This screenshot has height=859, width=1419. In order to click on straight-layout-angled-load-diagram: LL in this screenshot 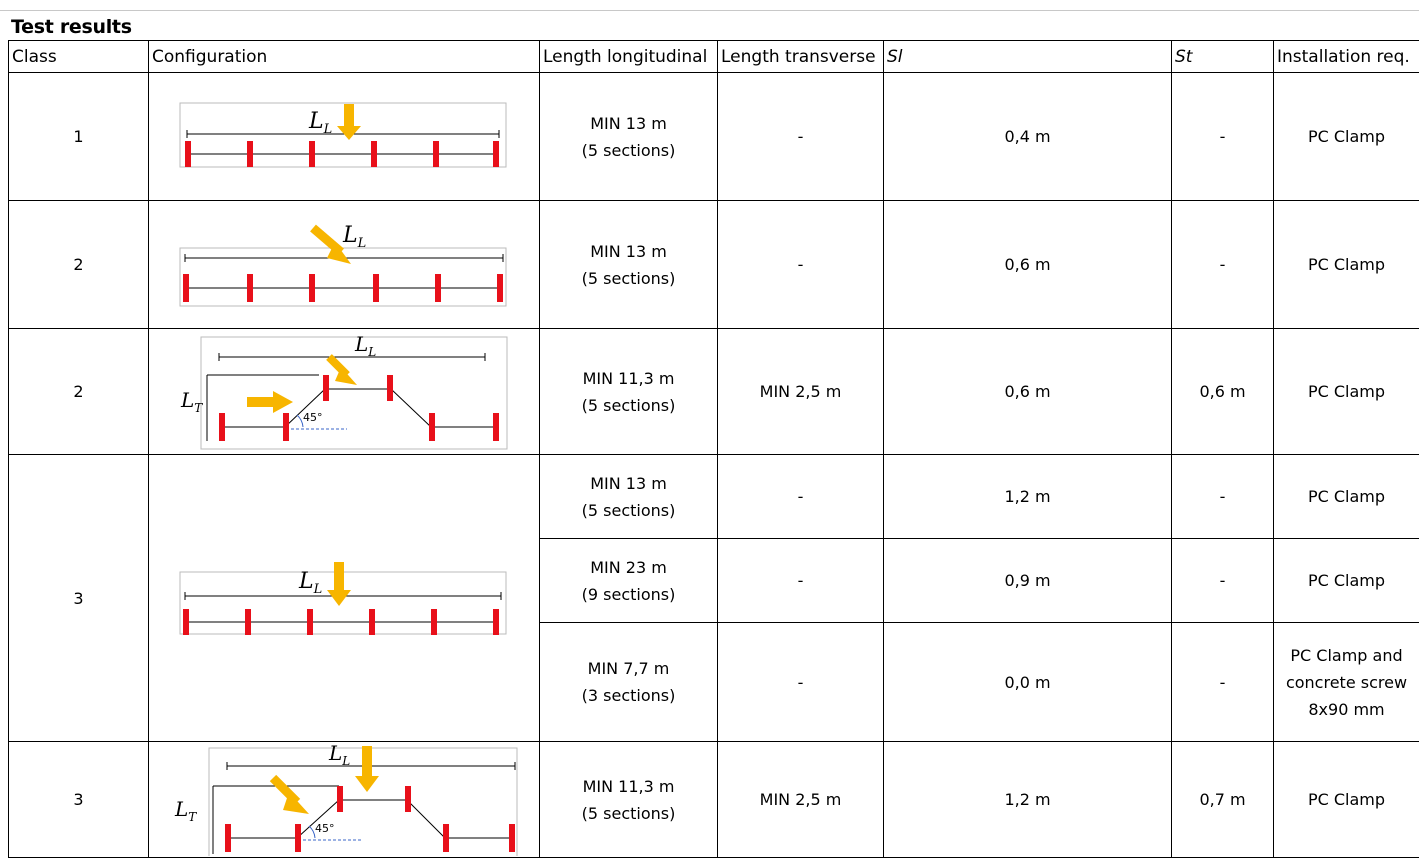, I will do `click(343, 264)`.